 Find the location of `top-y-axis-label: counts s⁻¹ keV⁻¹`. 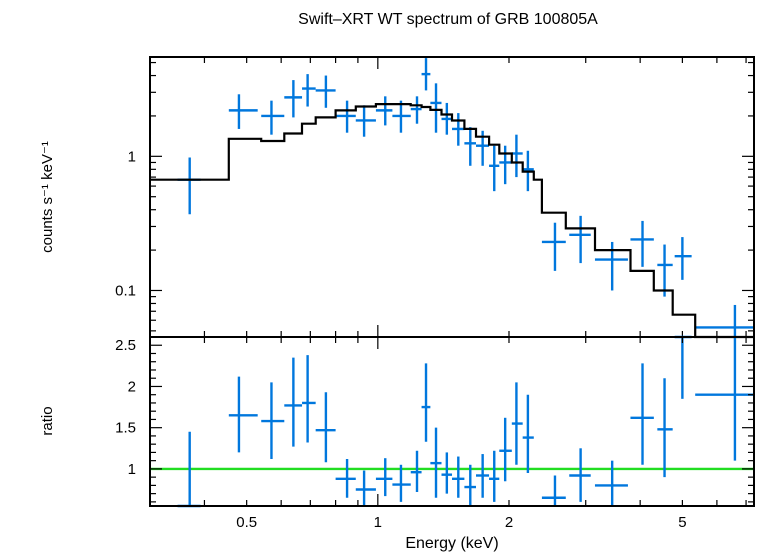

top-y-axis-label: counts s⁻¹ keV⁻¹ is located at coordinates (47, 197).